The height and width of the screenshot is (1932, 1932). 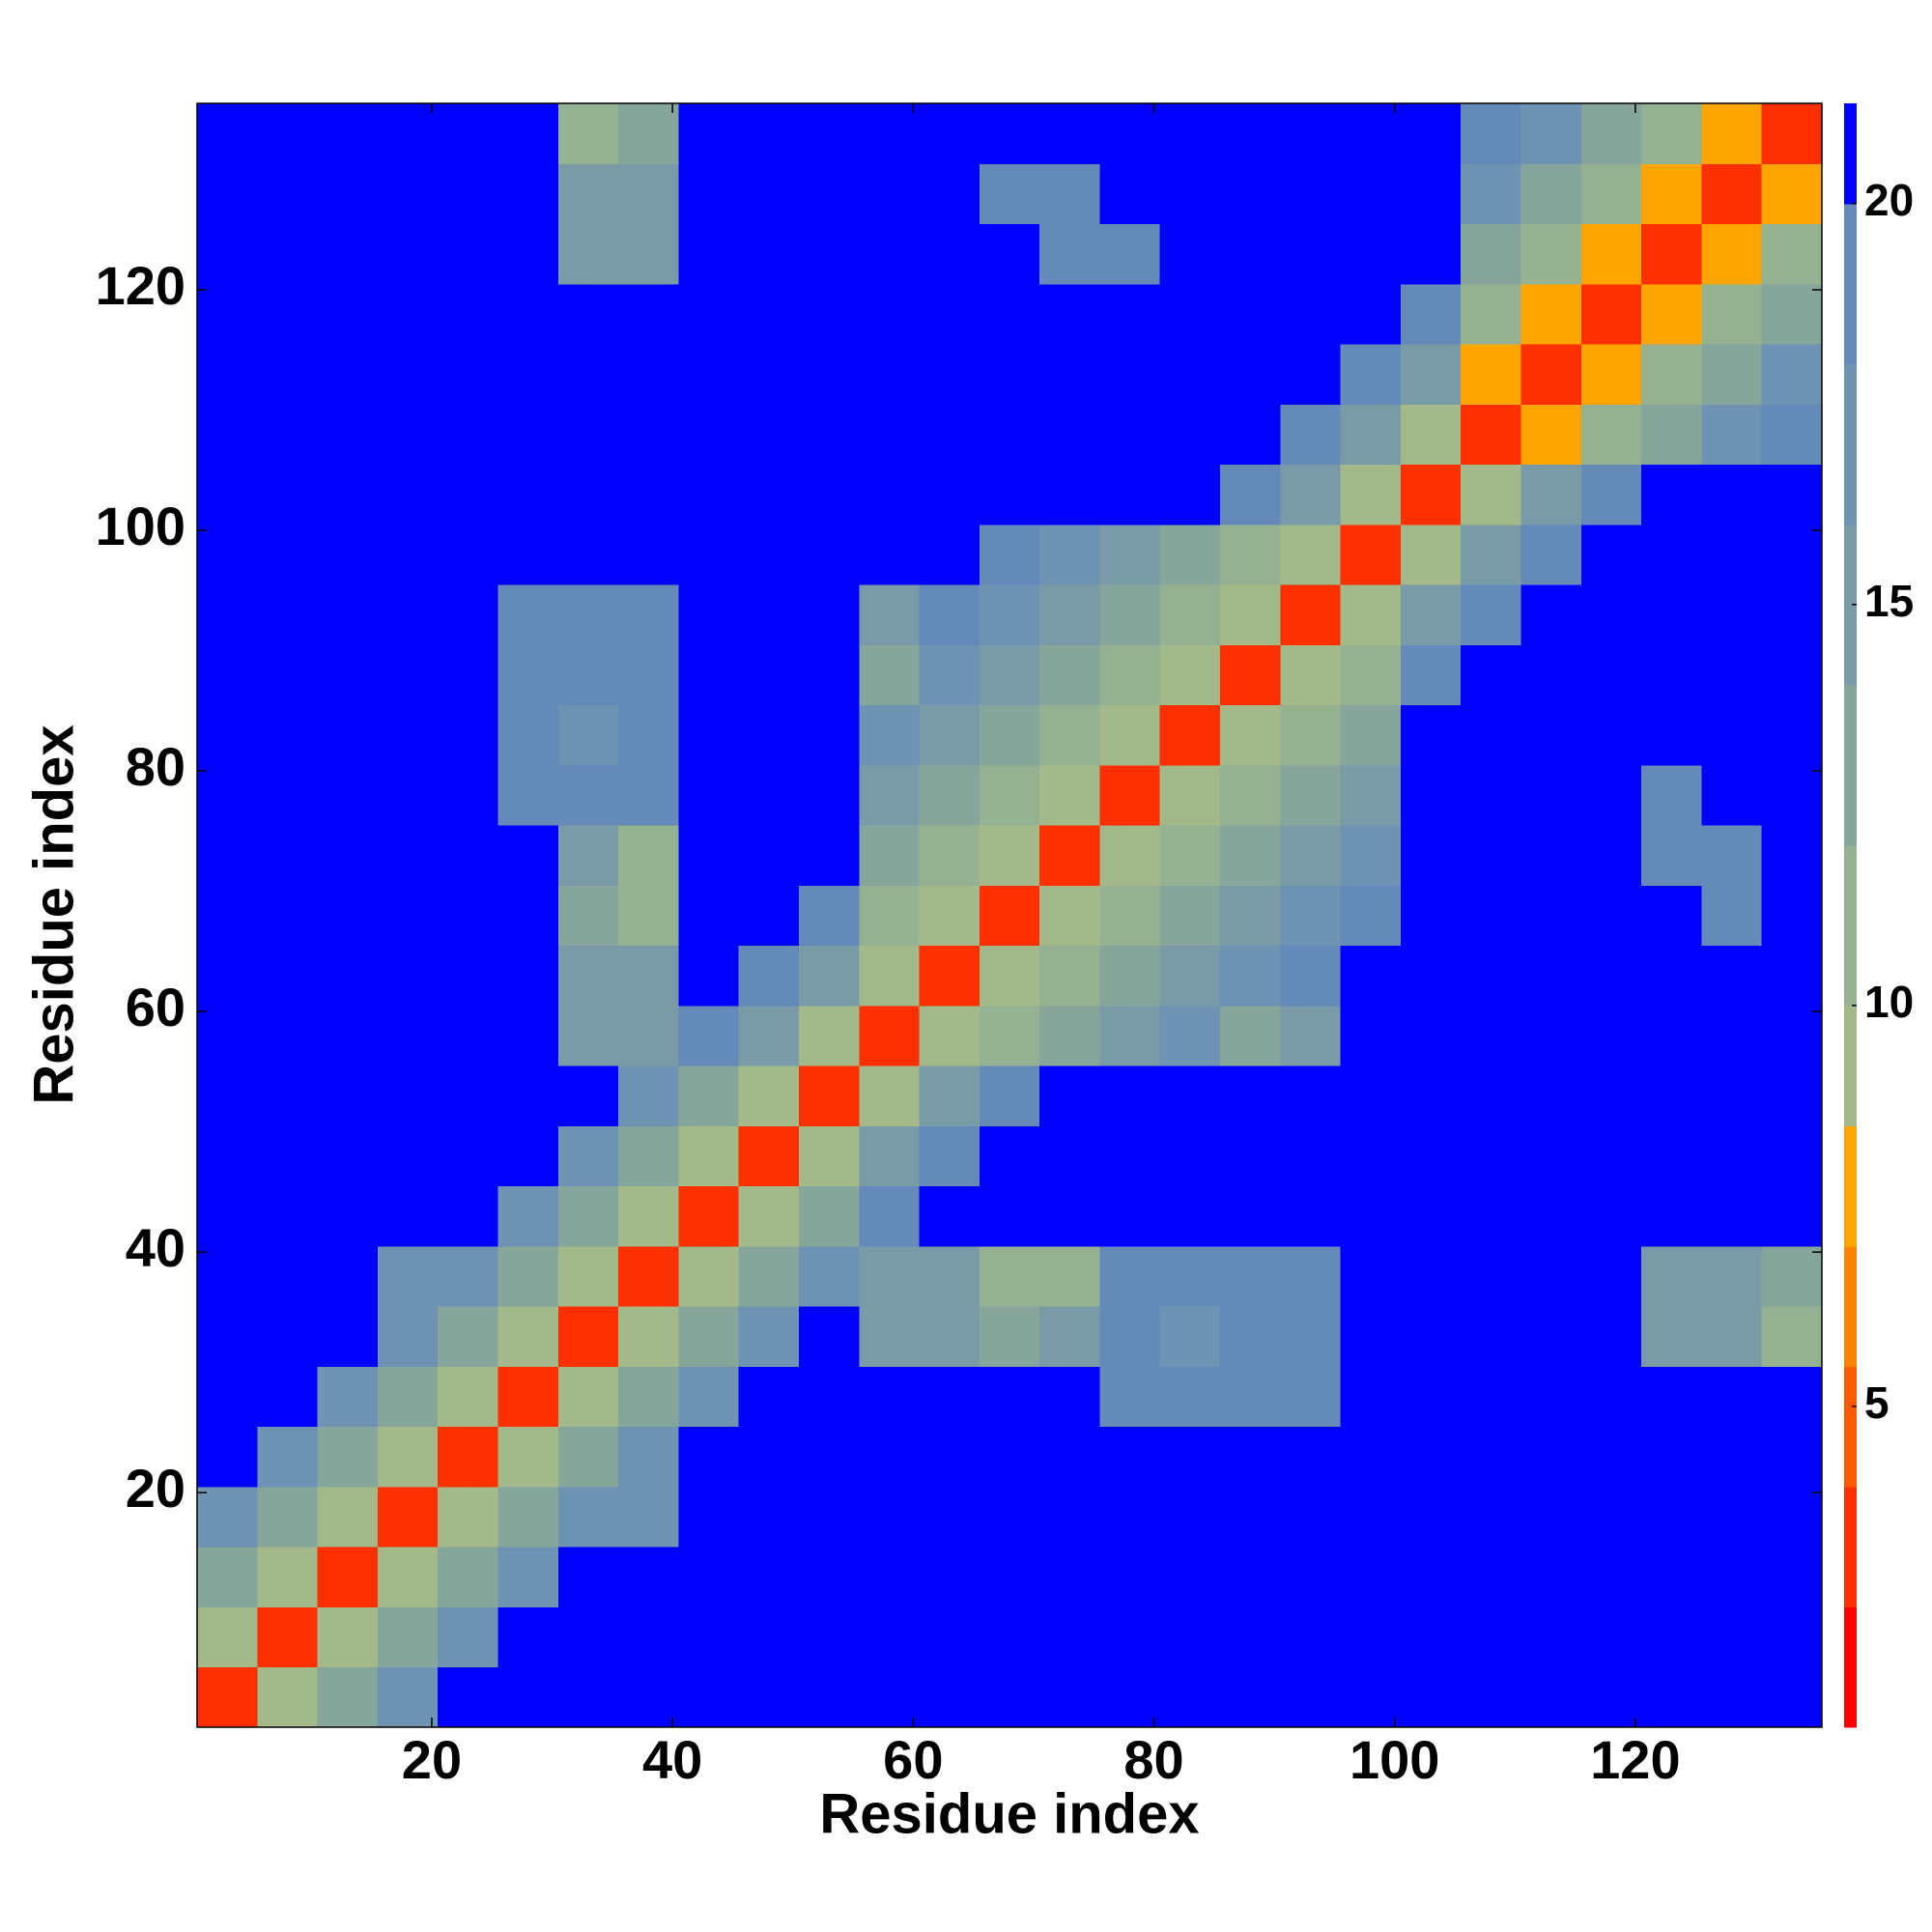 What do you see at coordinates (1153, 1759) in the screenshot?
I see `x-tick-label: 80` at bounding box center [1153, 1759].